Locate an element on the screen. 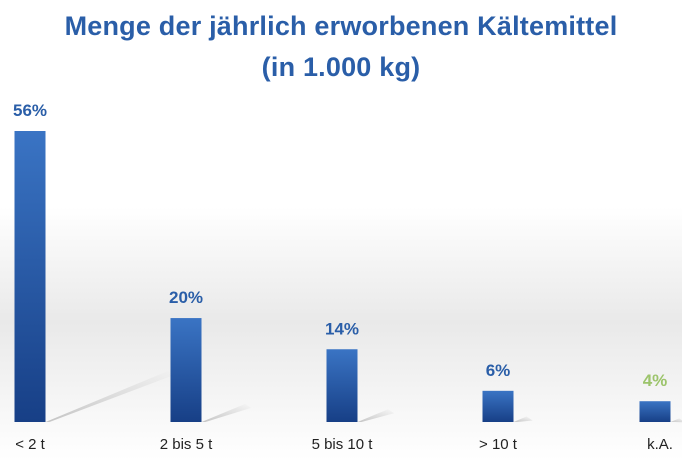 The width and height of the screenshot is (682, 460). value-label: 14% is located at coordinates (342, 328).